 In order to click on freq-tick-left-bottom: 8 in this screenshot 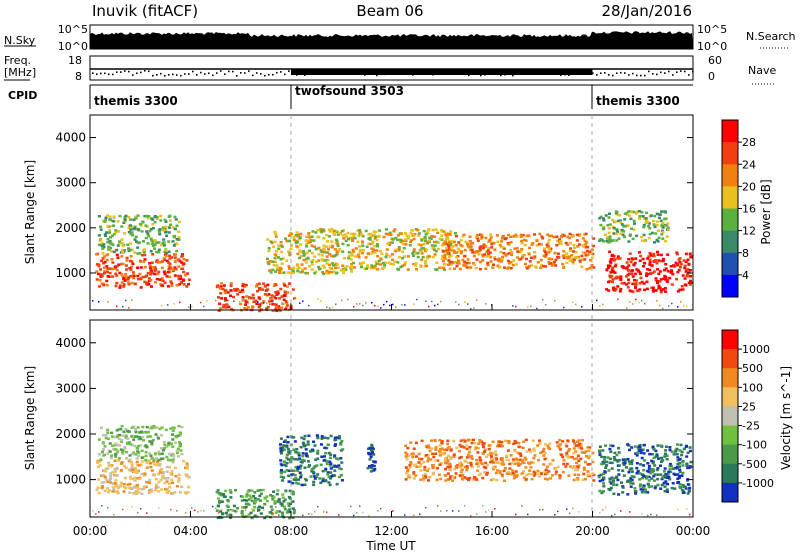, I will do `click(78, 76)`.